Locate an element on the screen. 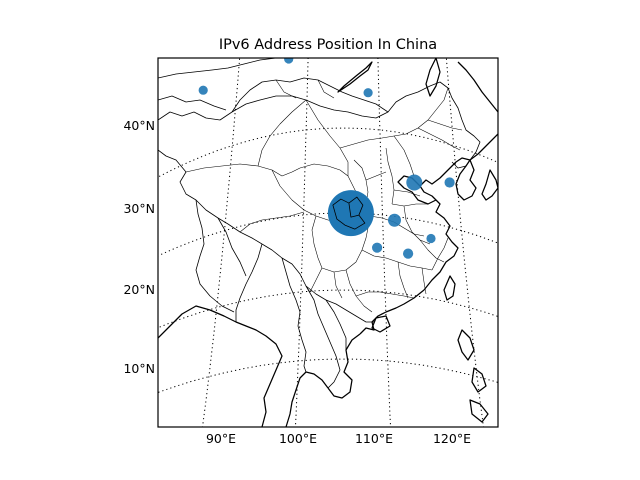 This screenshot has width=640, height=480. border-russia is located at coordinates (217, 68).